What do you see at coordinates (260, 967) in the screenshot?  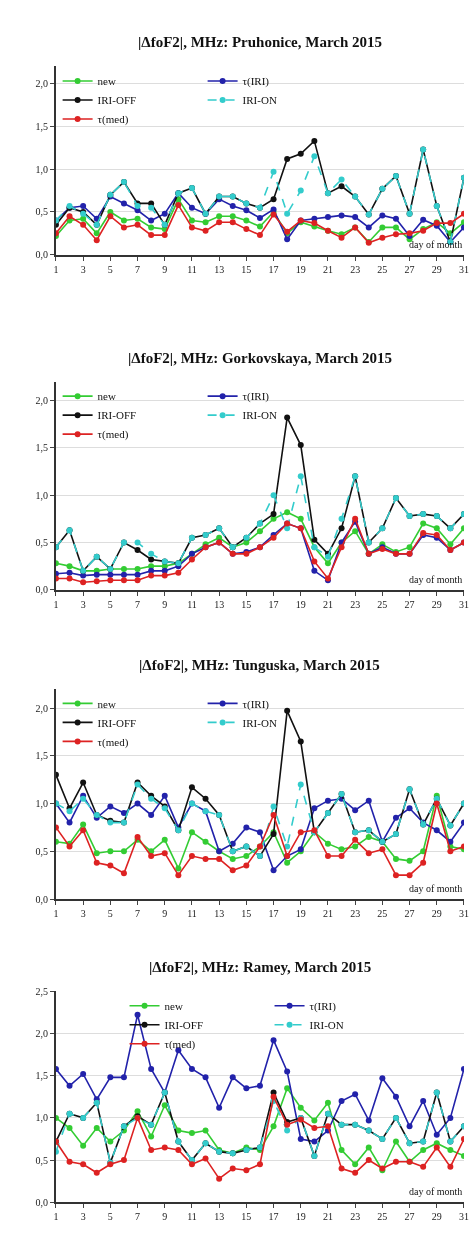 I see `chart-title: |ΔfoF2|, MHz: Ramey, March 2015` at bounding box center [260, 967].